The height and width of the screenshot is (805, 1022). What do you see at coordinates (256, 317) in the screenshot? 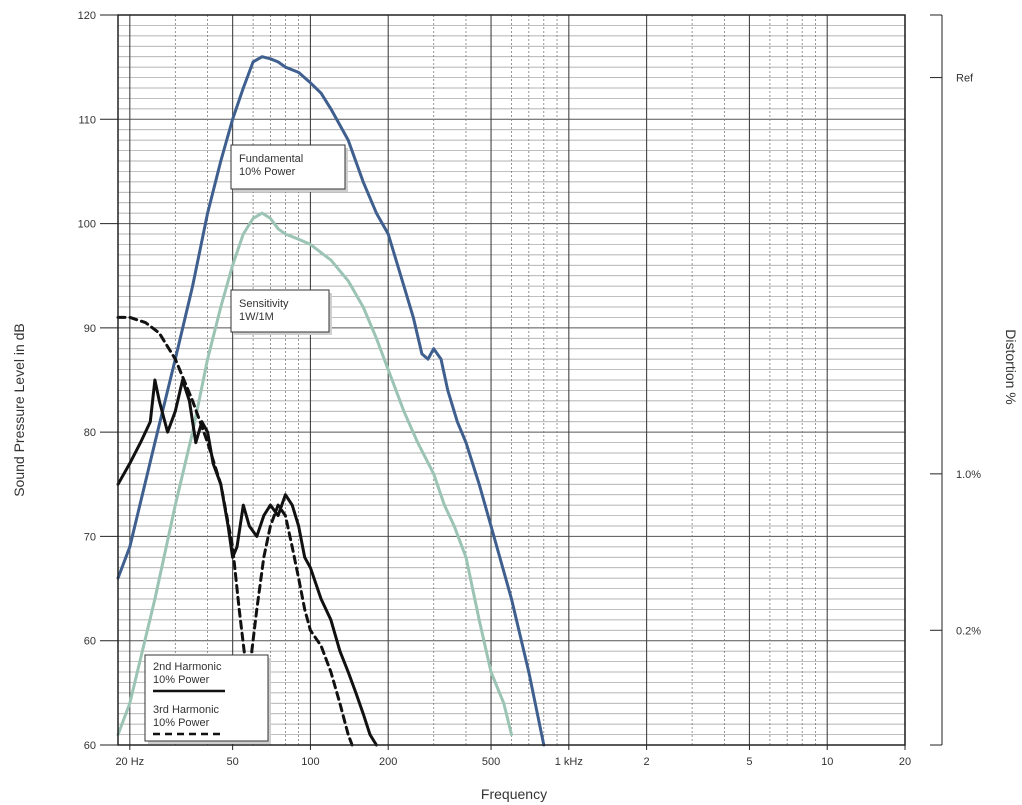
I see `callout-label: 1W/1M` at bounding box center [256, 317].